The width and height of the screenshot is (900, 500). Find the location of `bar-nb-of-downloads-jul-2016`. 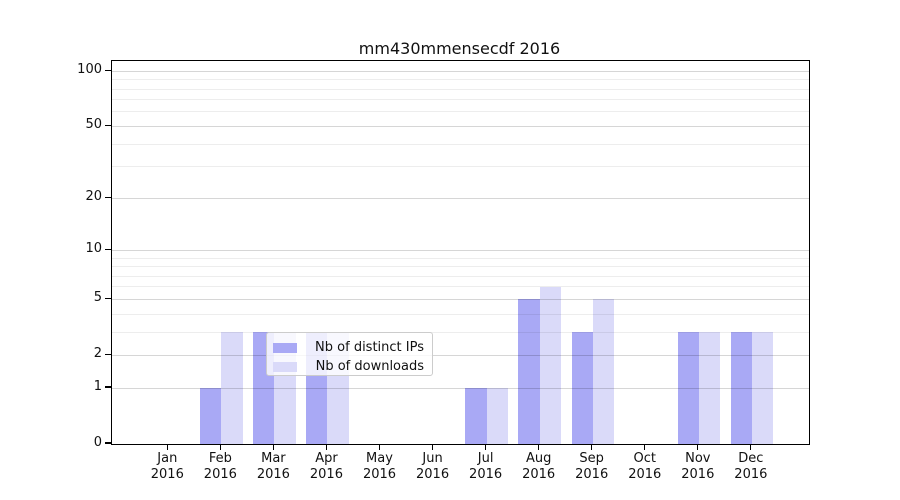

bar-nb-of-downloads-jul-2016 is located at coordinates (497, 416).